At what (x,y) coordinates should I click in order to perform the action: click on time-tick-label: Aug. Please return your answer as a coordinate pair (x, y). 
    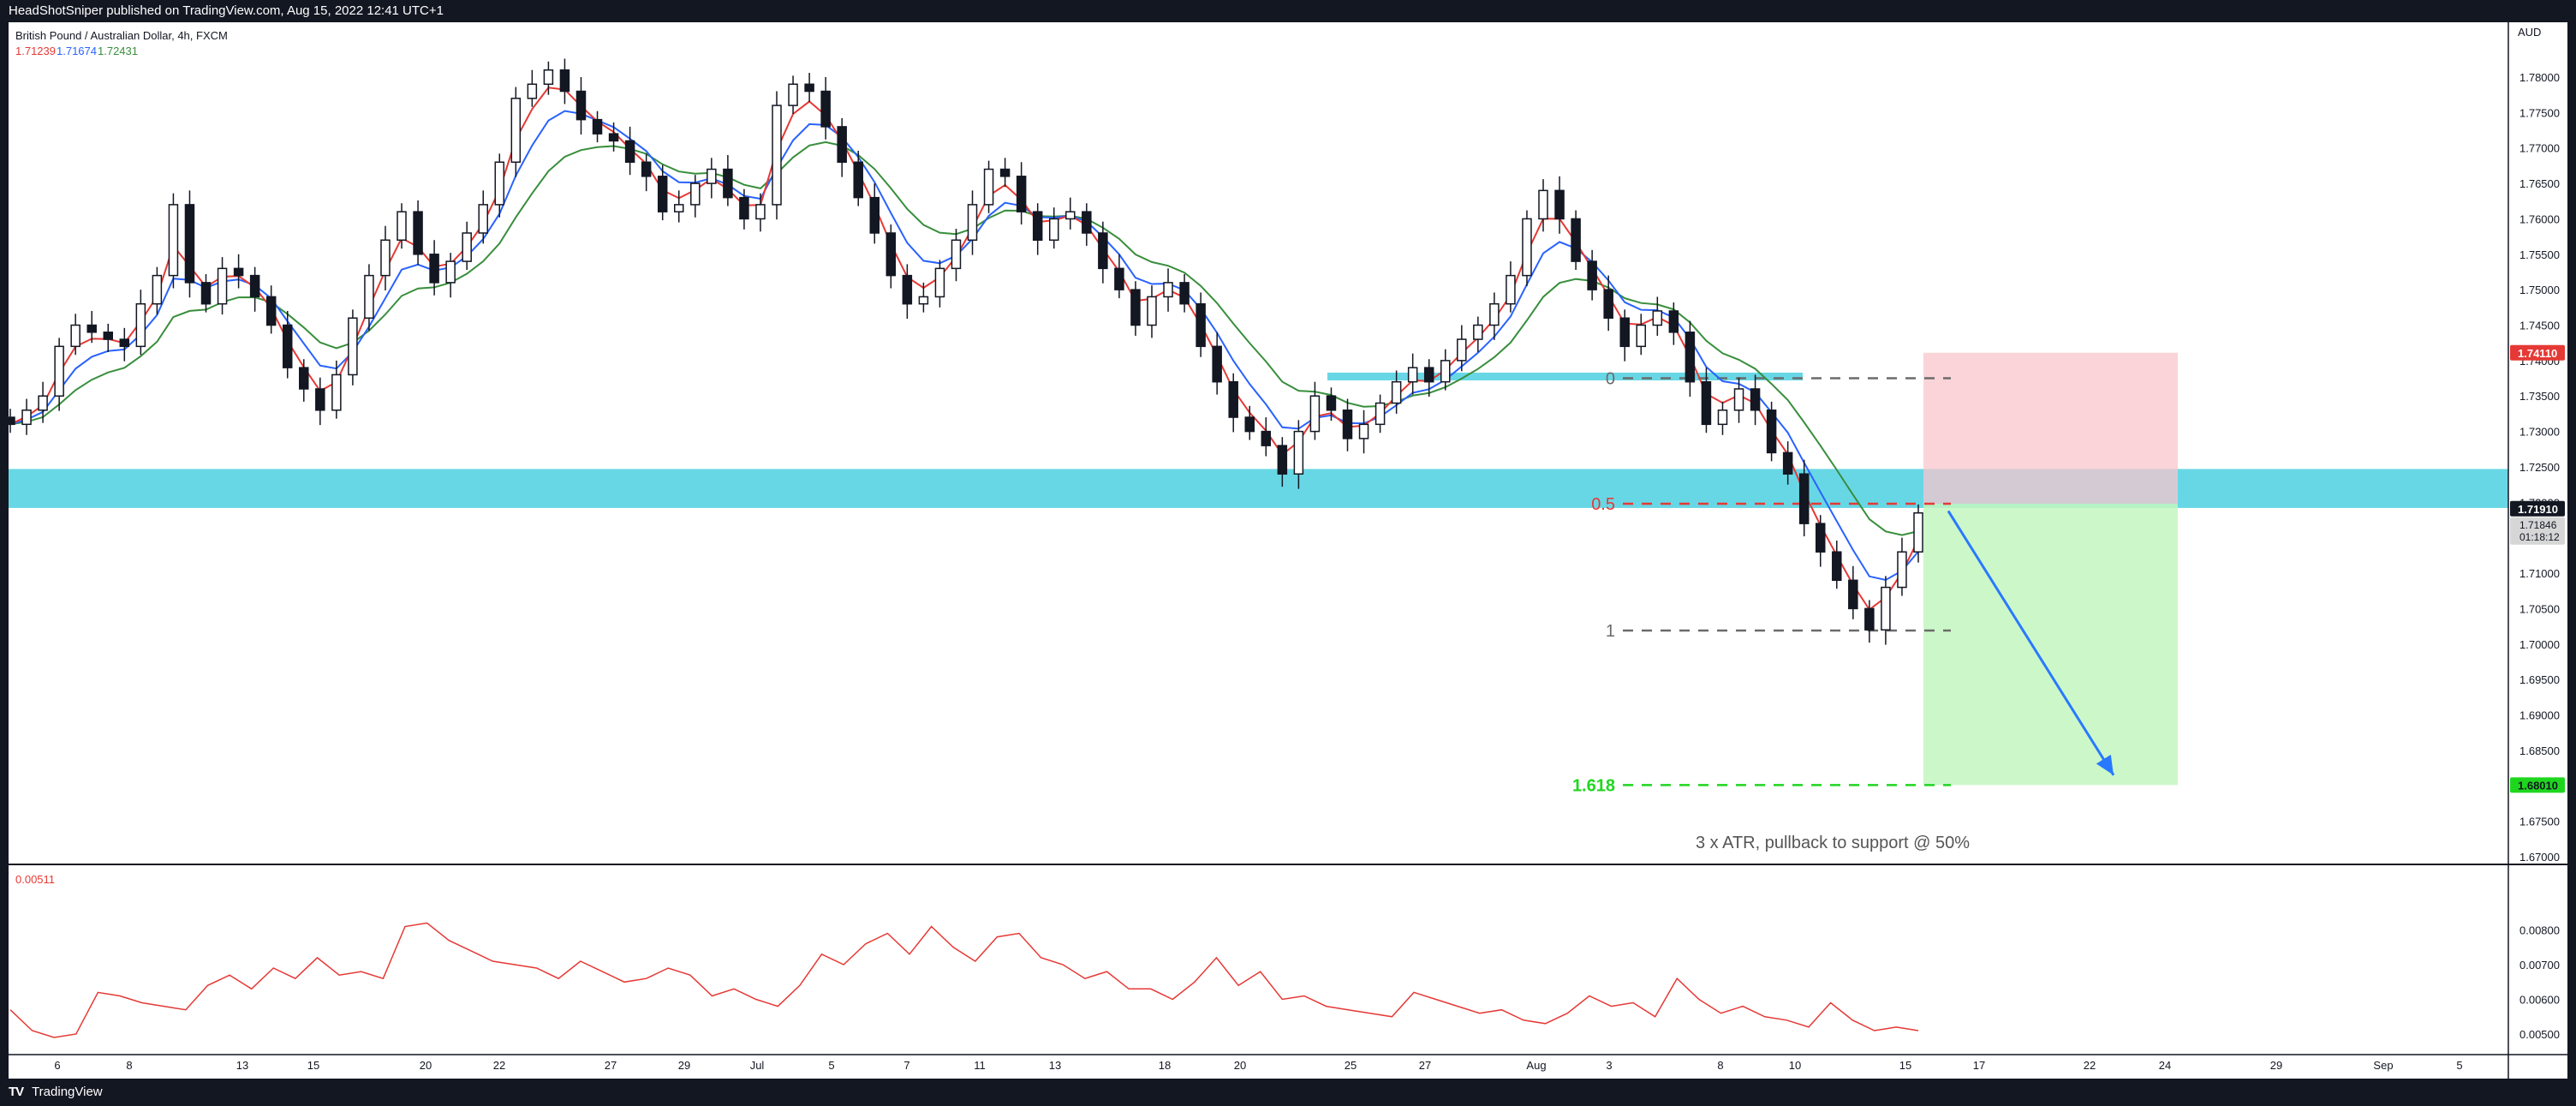
    Looking at the image, I should click on (1536, 1065).